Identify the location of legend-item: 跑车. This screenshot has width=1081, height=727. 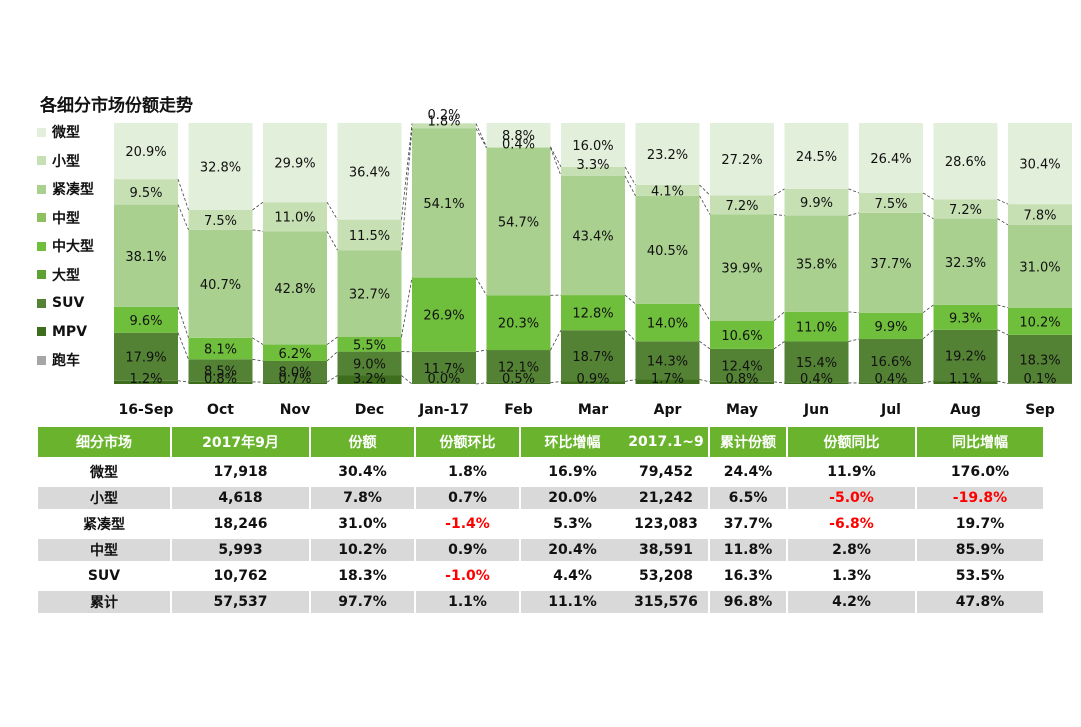
(82, 360).